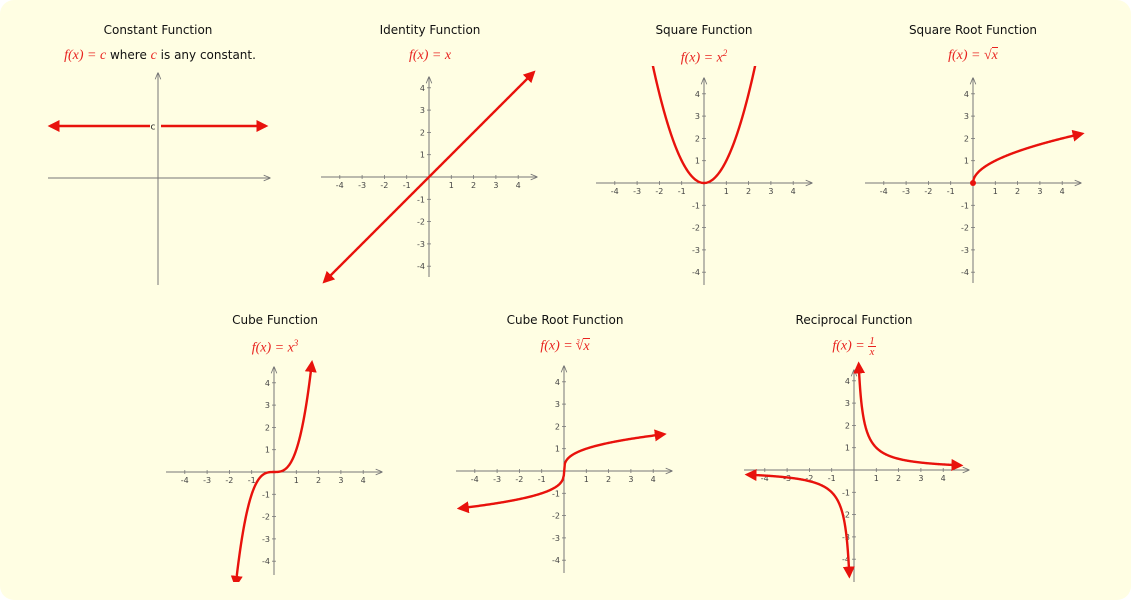 This screenshot has height=600, width=1131. What do you see at coordinates (561, 471) in the screenshot?
I see `cuberoot-curve` at bounding box center [561, 471].